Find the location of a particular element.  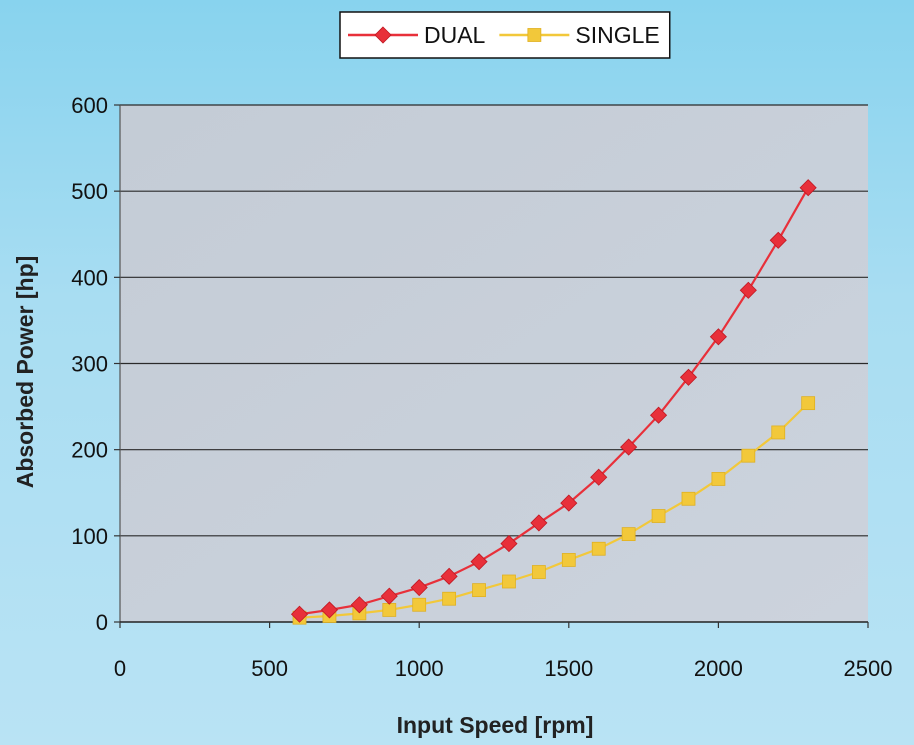

y-tick-label: 0 is located at coordinates (102, 622).